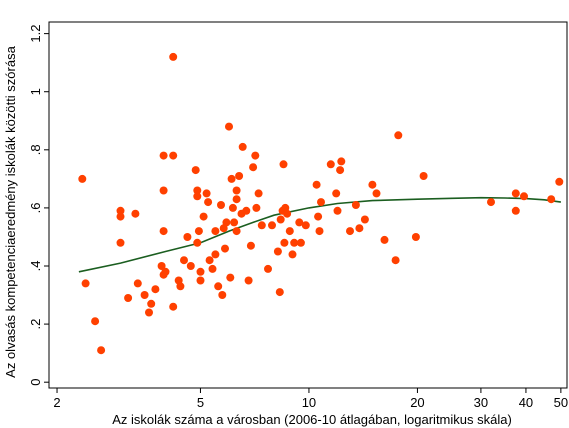 This screenshot has height=428, width=569. Describe the element at coordinates (35, 34) in the screenshot. I see `y-tick-label: 1.2` at that location.